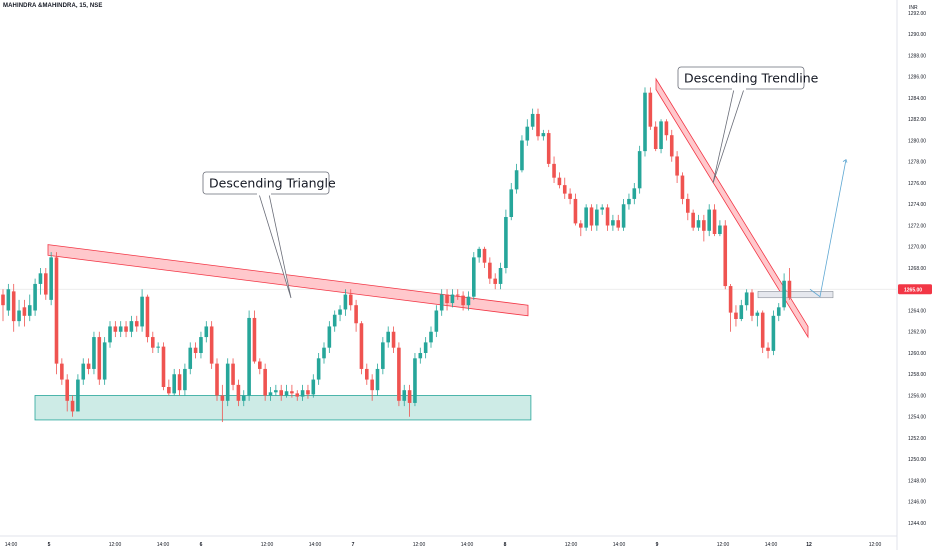 This screenshot has height=550, width=932. What do you see at coordinates (657, 545) in the screenshot?
I see `time-tick-label: 9` at bounding box center [657, 545].